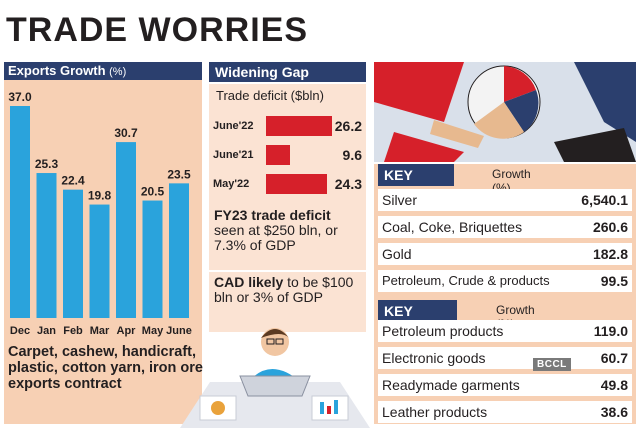 This screenshot has width=640, height=428. Describe the element at coordinates (443, 331) in the screenshot. I see `export-name: Petroleum products` at that location.